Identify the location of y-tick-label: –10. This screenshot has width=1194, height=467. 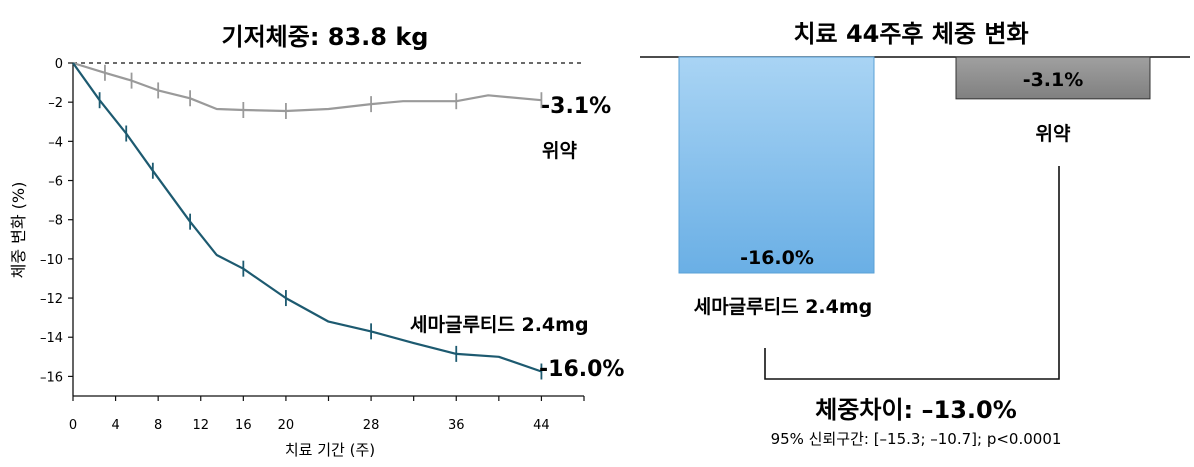
(51, 260).